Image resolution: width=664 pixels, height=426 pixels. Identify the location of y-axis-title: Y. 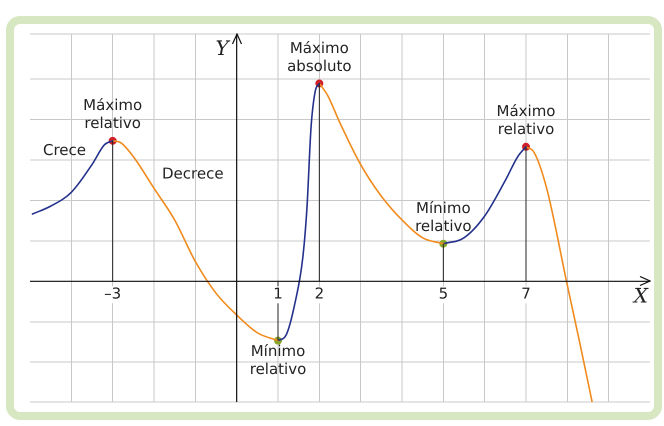
(222, 48).